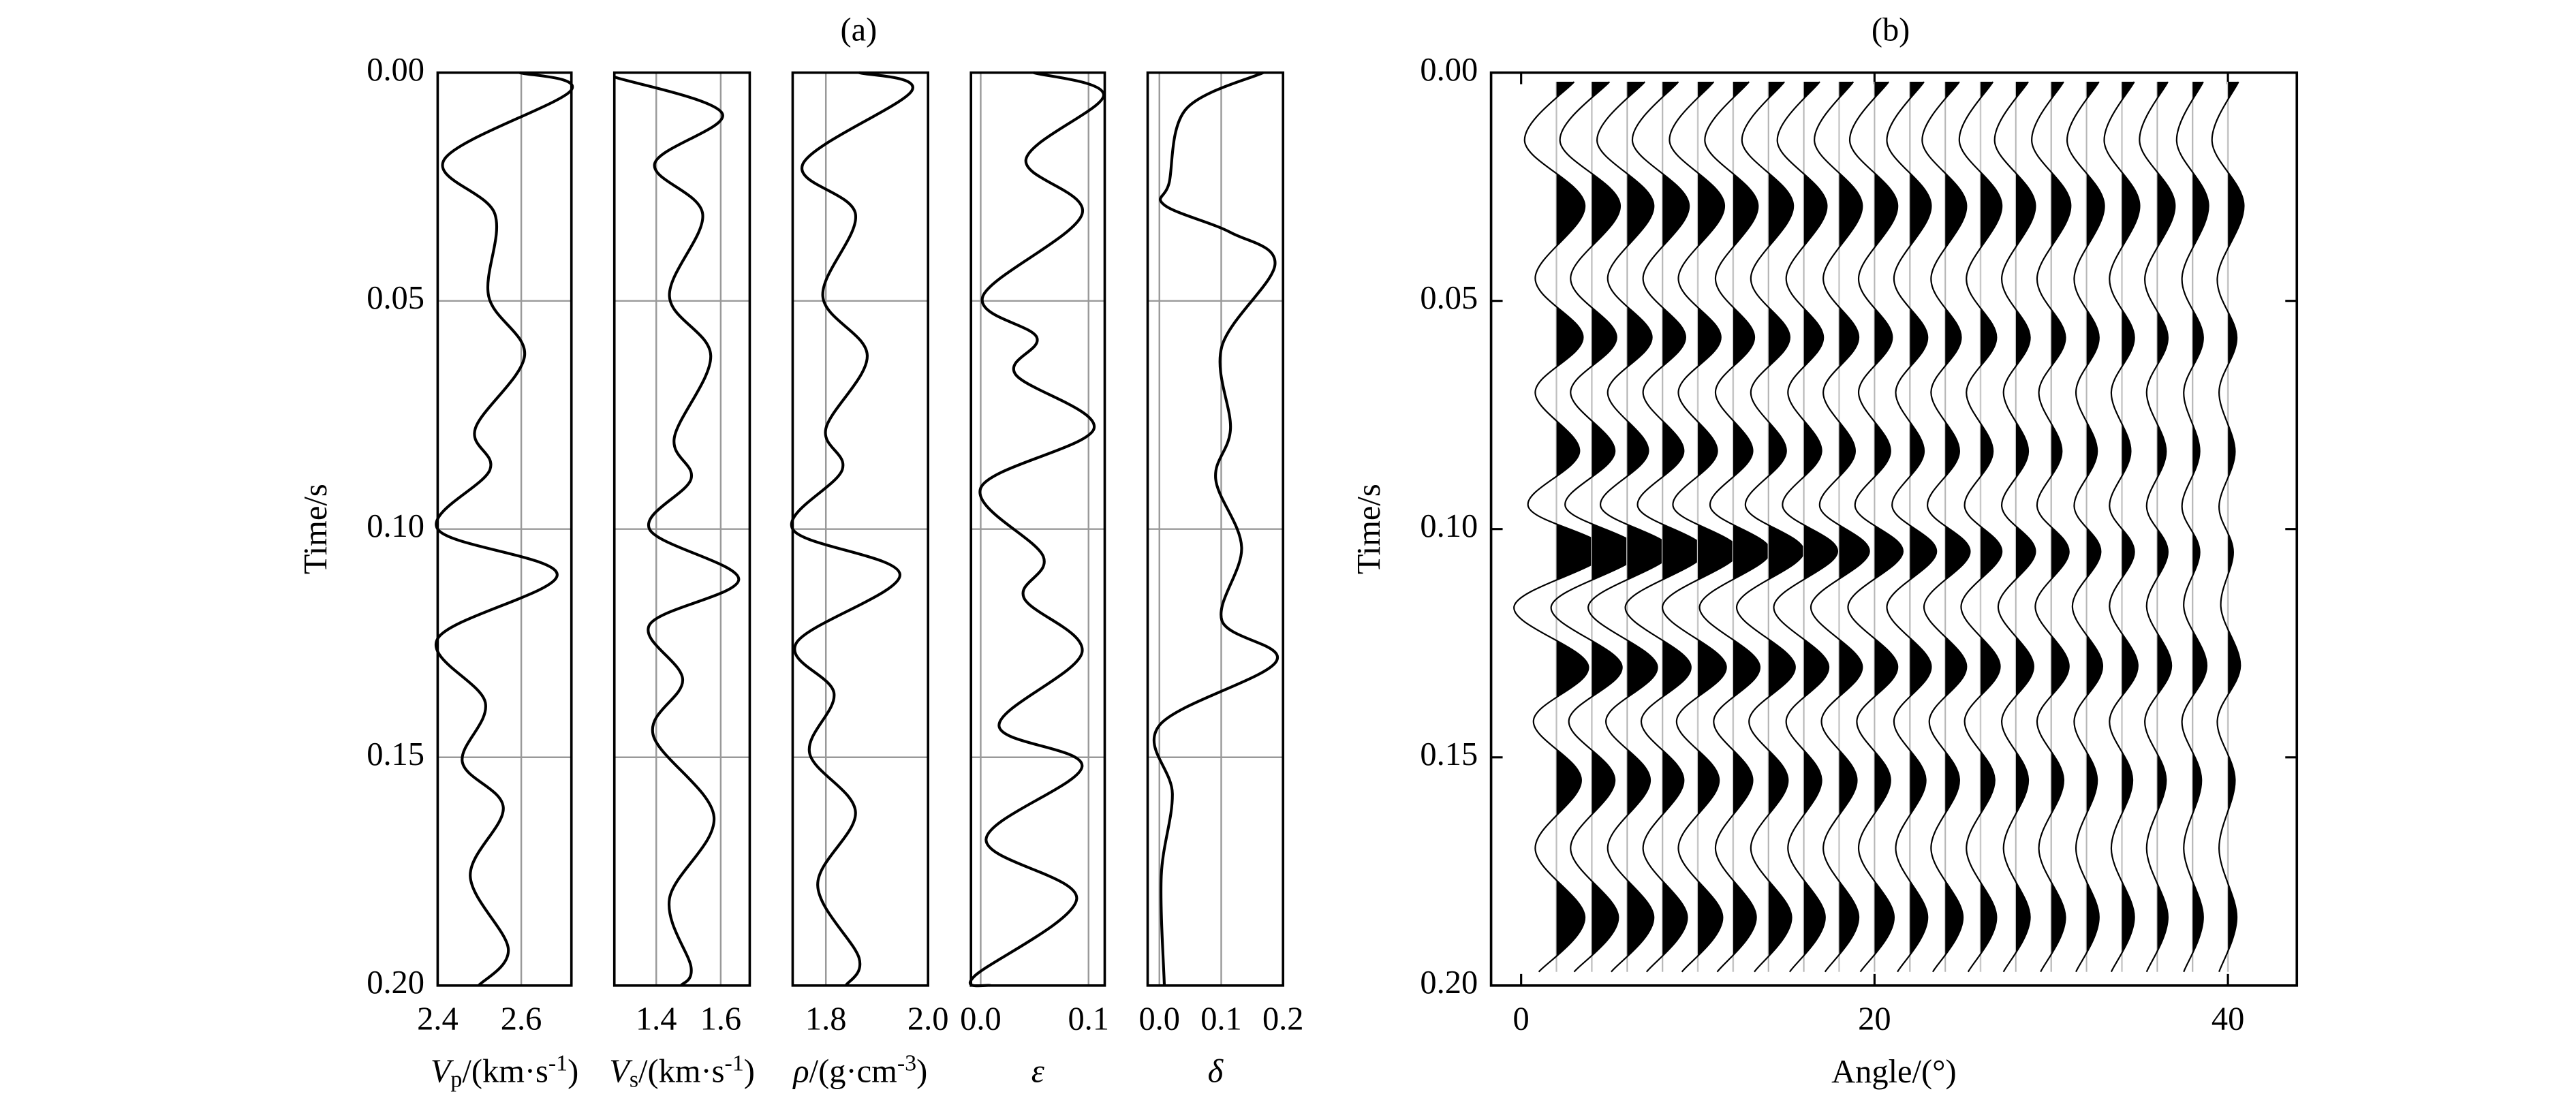  Describe the element at coordinates (1874, 1019) in the screenshot. I see `x-tick-label: 20` at that location.